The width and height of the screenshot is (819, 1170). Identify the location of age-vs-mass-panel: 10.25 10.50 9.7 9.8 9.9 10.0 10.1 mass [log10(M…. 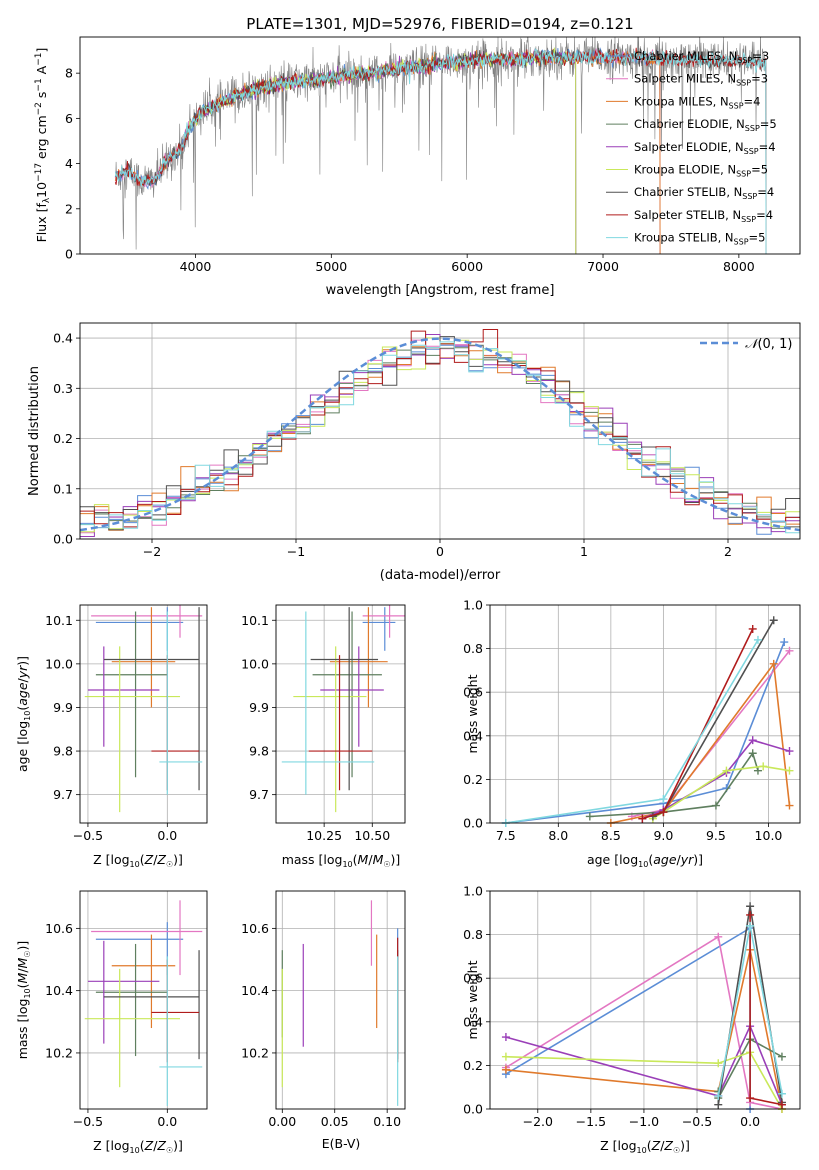
(323, 736).